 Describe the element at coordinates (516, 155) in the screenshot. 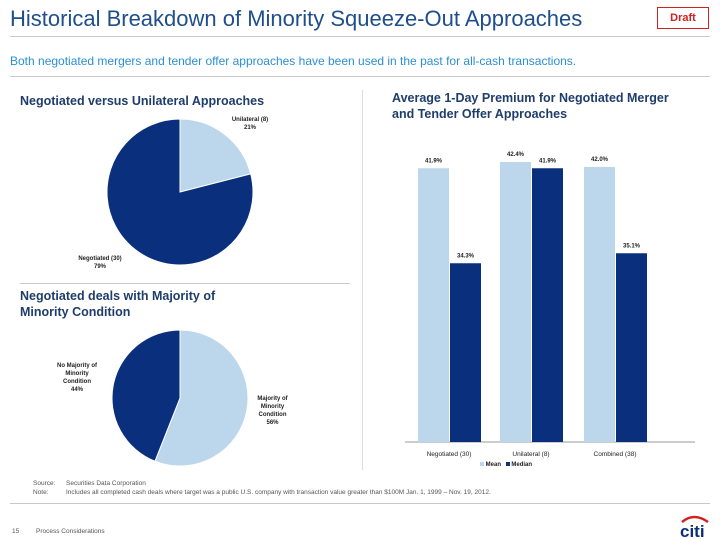

I see `bar-data-label: 42.4%` at that location.